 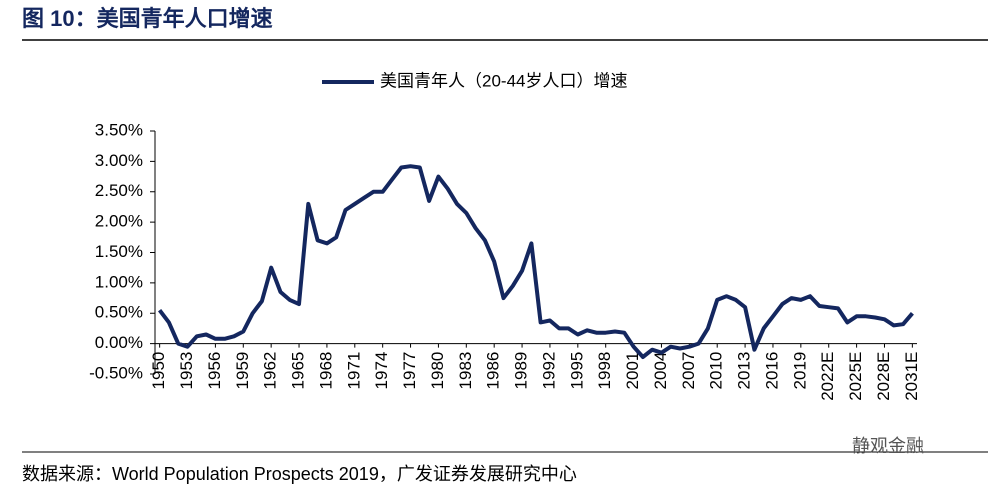 I want to click on x-tick-label: 1950, so click(x=158, y=371).